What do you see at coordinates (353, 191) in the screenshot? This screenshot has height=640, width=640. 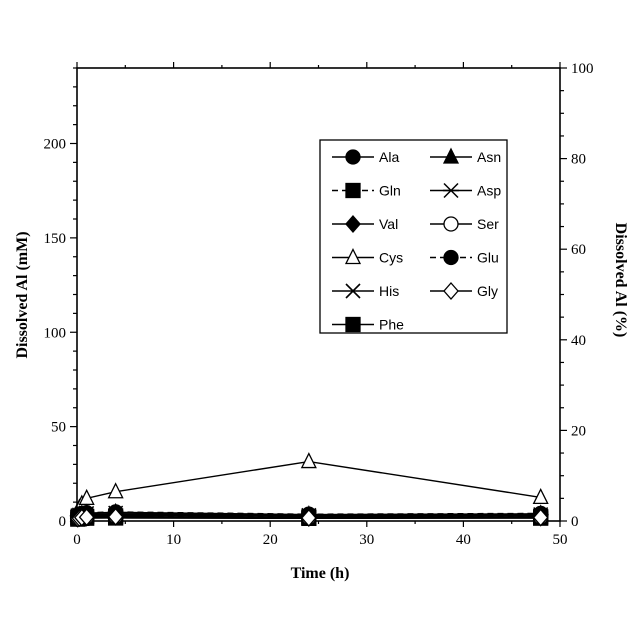 I see `legend-marker-gln` at bounding box center [353, 191].